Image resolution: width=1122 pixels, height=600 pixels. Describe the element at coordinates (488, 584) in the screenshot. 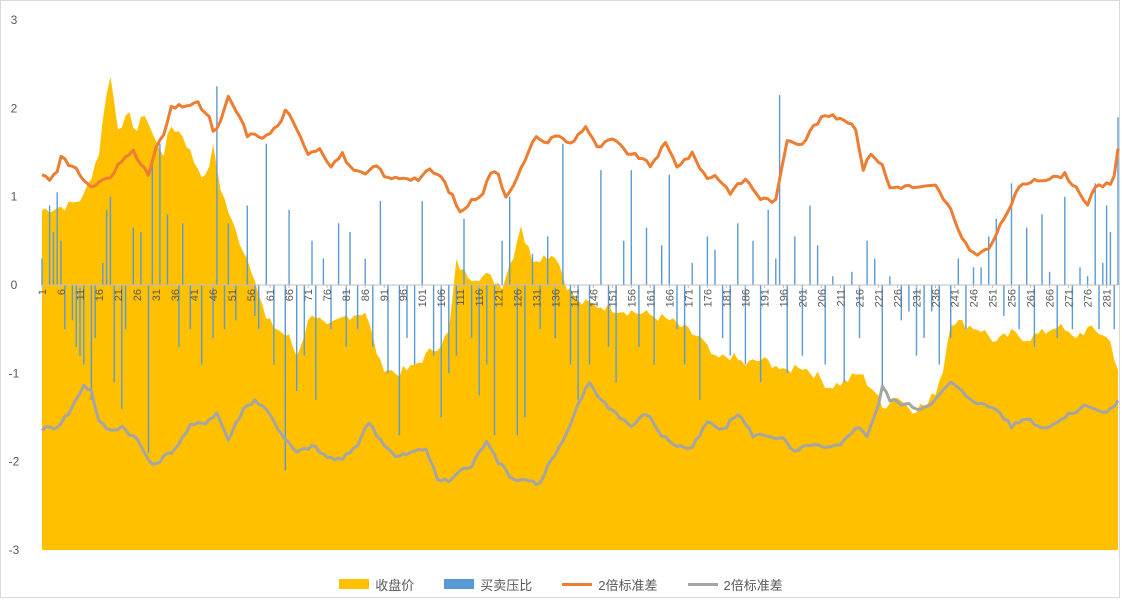

I see `legend-item-pressure: 买卖压比` at that location.